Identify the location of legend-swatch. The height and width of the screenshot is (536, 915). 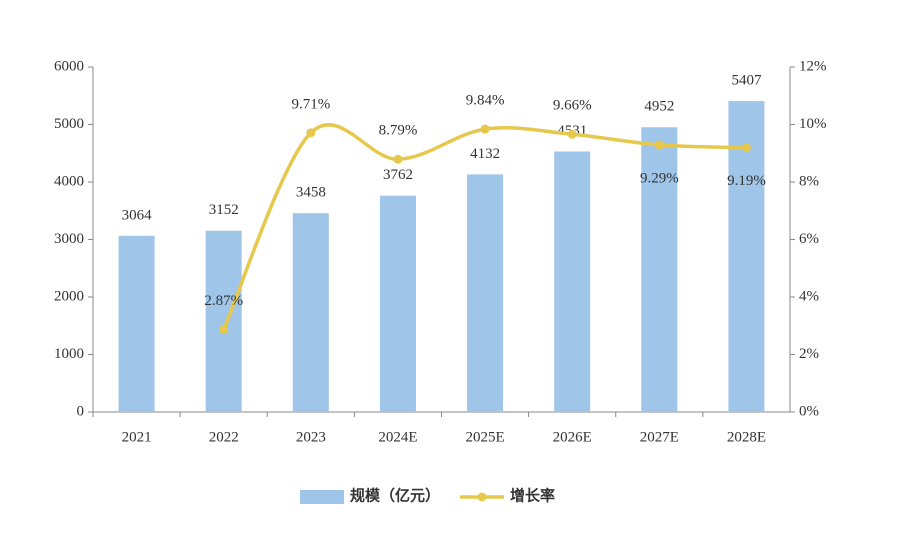
(322, 497).